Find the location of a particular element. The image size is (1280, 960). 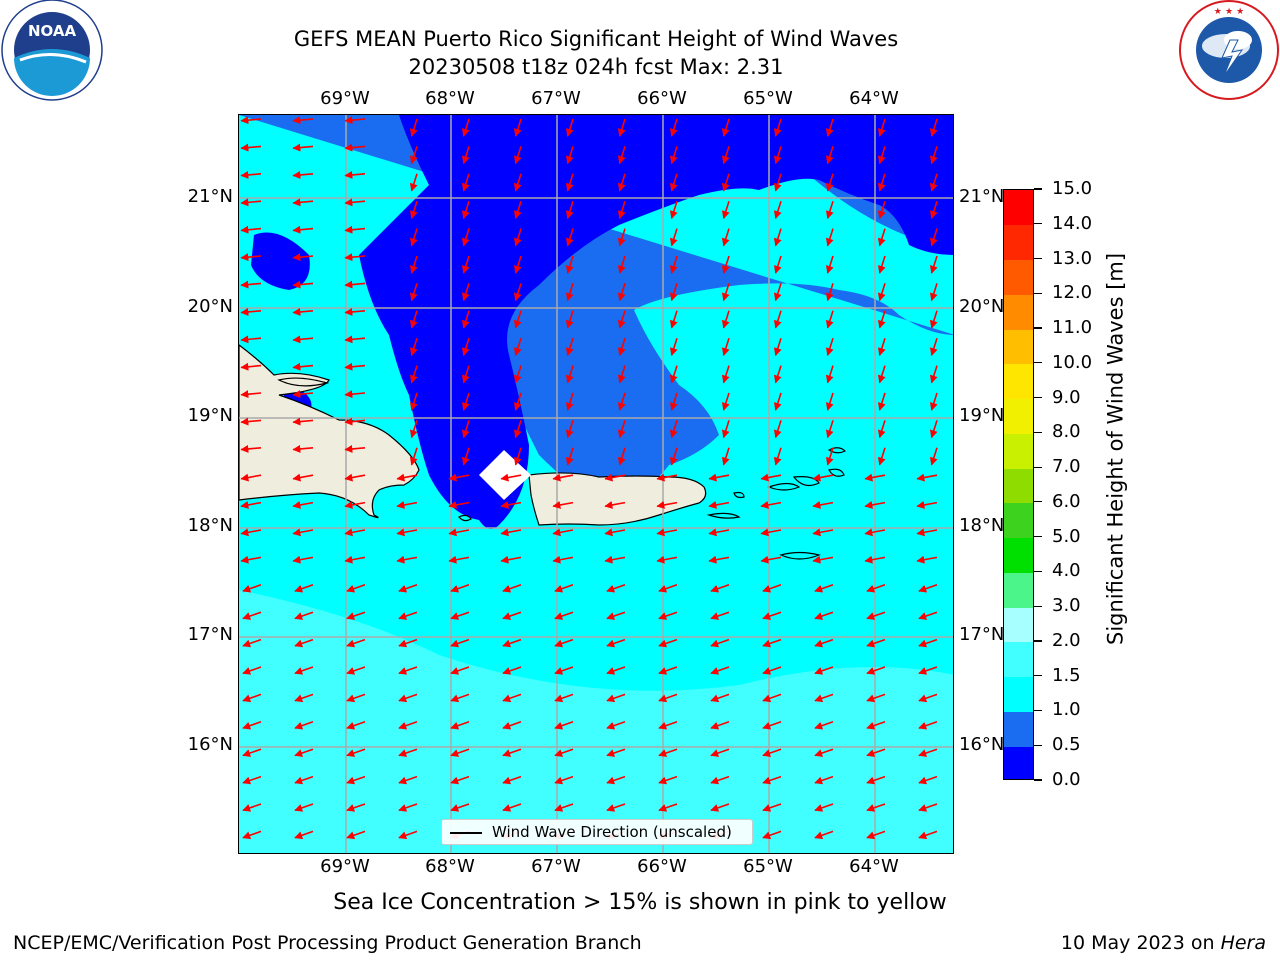

lon-label: 65°W is located at coordinates (768, 866).